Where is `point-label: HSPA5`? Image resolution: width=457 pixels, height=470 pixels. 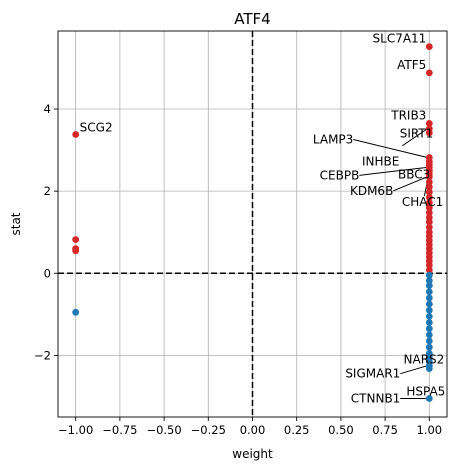 point-label: HSPA5 is located at coordinates (425, 392).